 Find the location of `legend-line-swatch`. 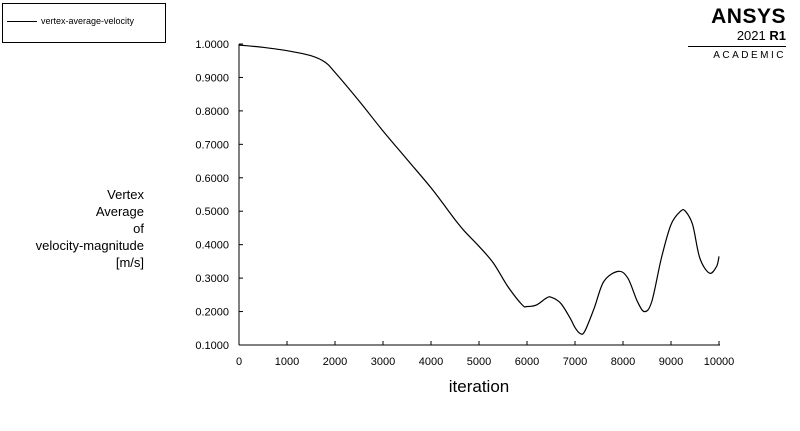

legend-line-swatch is located at coordinates (22, 21).